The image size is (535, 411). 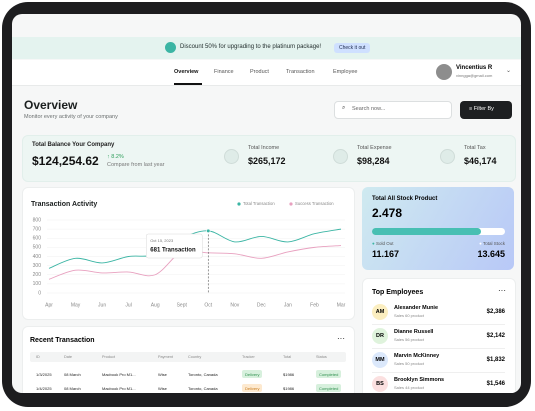 I want to click on employee-note: Sales 44 product, so click(x=409, y=387).